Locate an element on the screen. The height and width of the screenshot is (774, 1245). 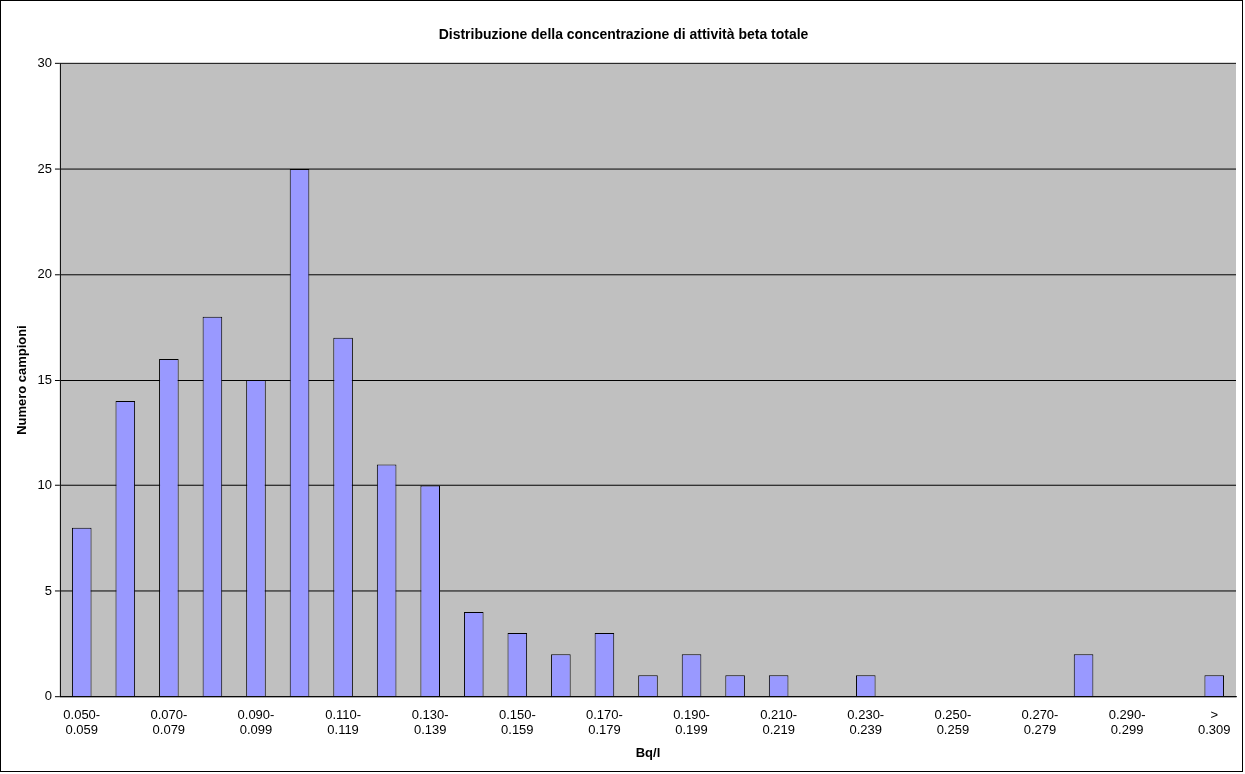
y-tick-label: 10 is located at coordinates (44, 485).